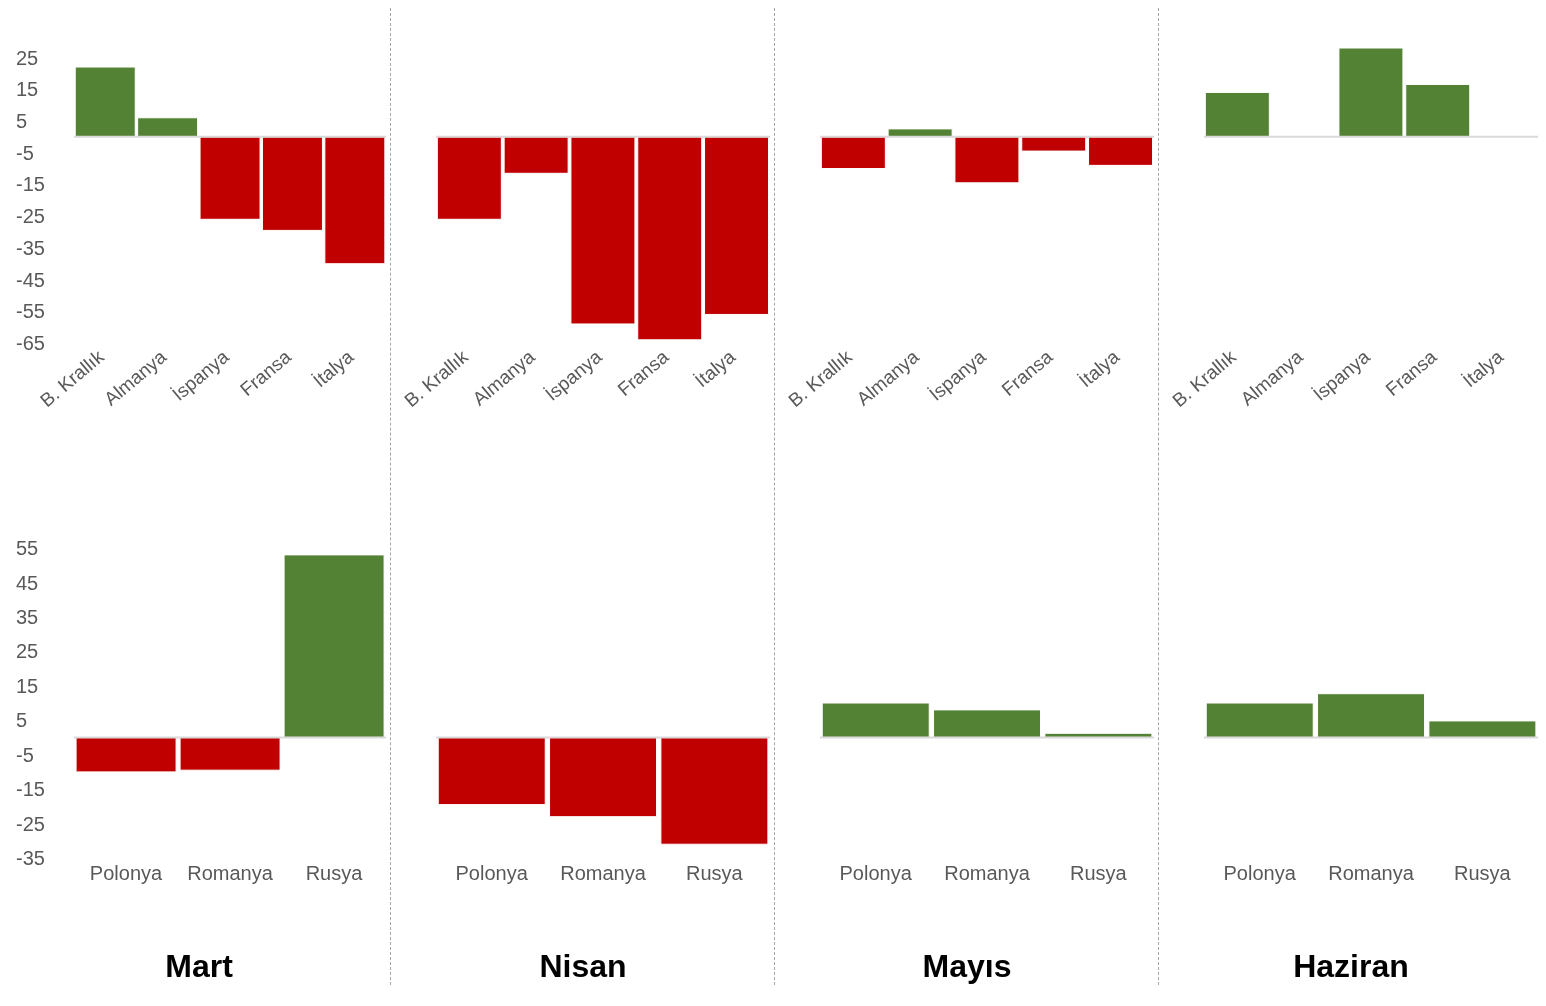 Image resolution: width=1546 pixels, height=1006 pixels. Describe the element at coordinates (1351, 966) in the screenshot. I see `text: Haziran` at that location.